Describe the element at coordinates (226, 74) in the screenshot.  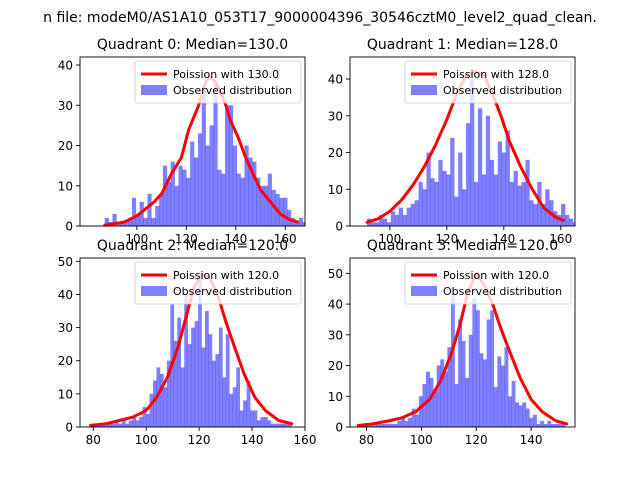
I see `legend-label-poisson: Poission with 130.0` at that location.